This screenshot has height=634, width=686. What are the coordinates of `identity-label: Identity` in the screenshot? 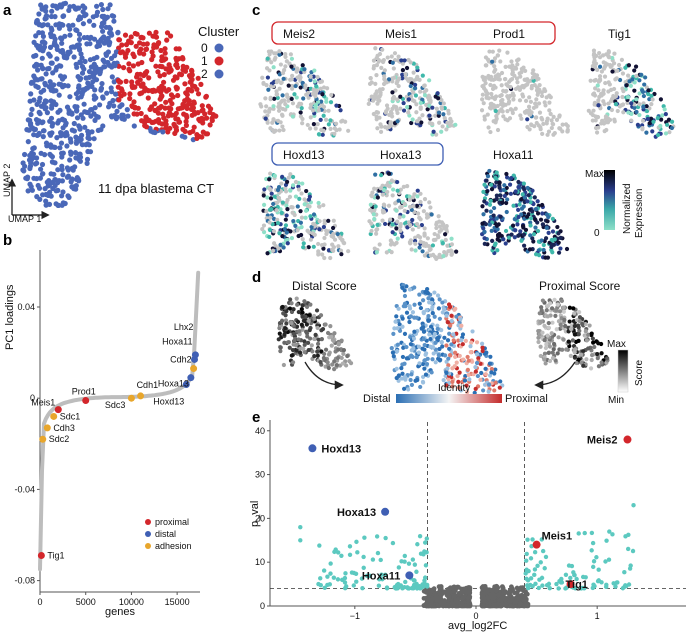 It's located at (454, 388).